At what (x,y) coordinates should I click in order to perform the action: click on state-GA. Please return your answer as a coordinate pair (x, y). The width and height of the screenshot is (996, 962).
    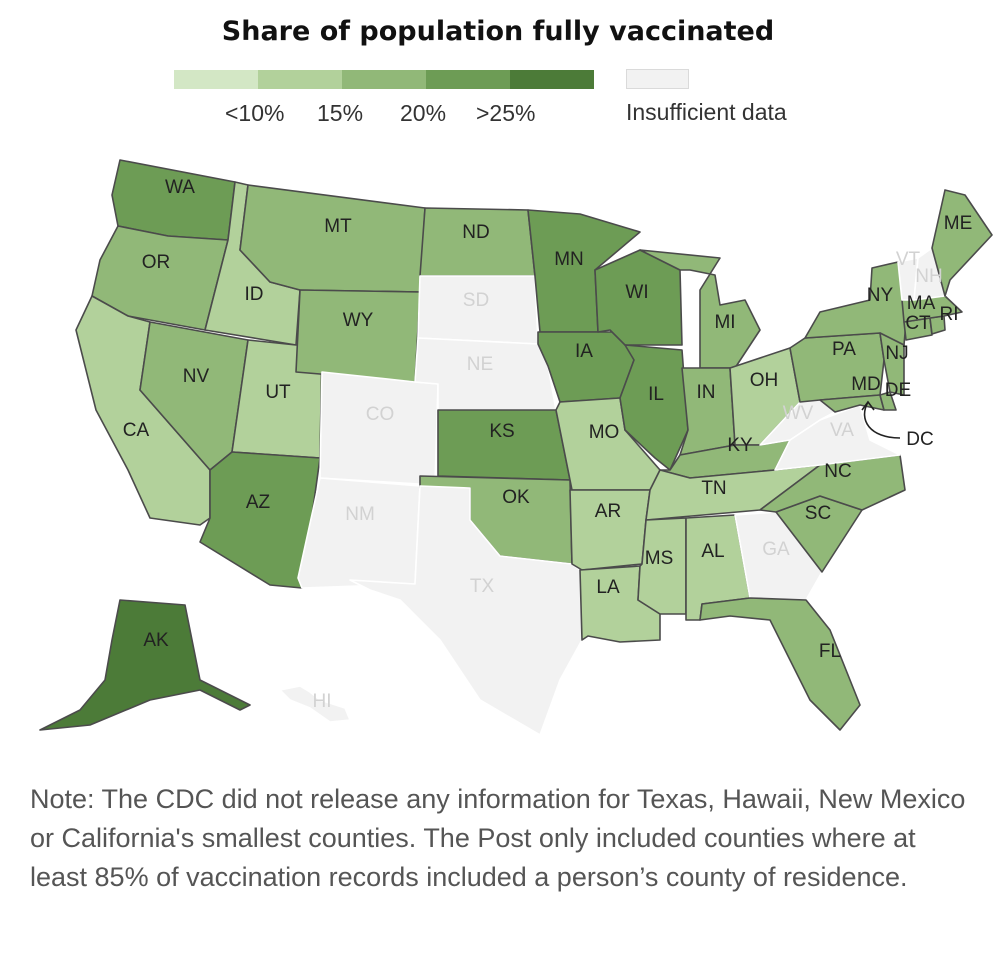
    Looking at the image, I should click on (778, 556).